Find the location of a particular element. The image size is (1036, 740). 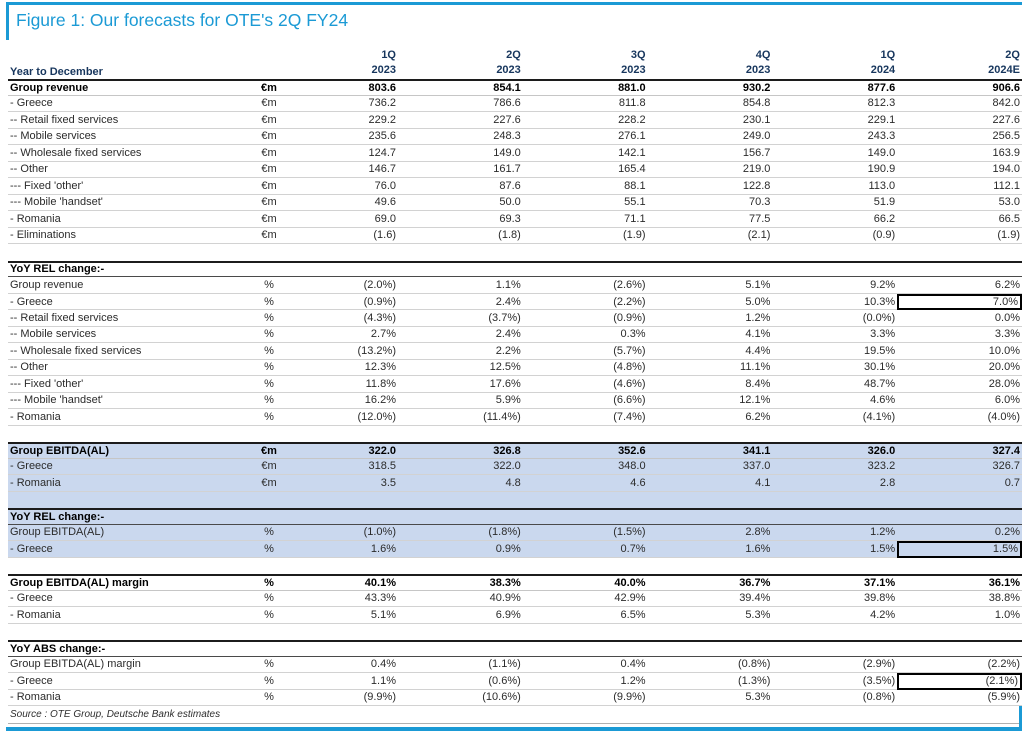

row-label: YoY ABS change:- is located at coordinates (58, 648).